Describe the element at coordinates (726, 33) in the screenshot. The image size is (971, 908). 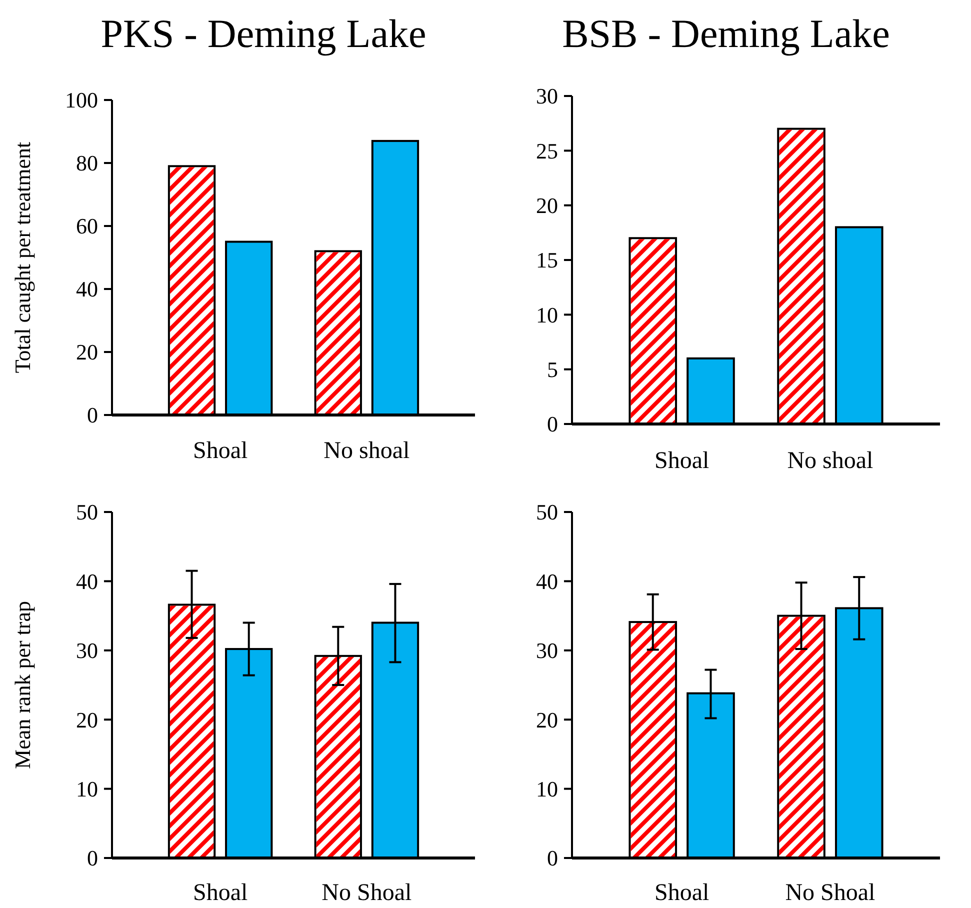
I see `chart-title: BSB - Deming Lake` at that location.